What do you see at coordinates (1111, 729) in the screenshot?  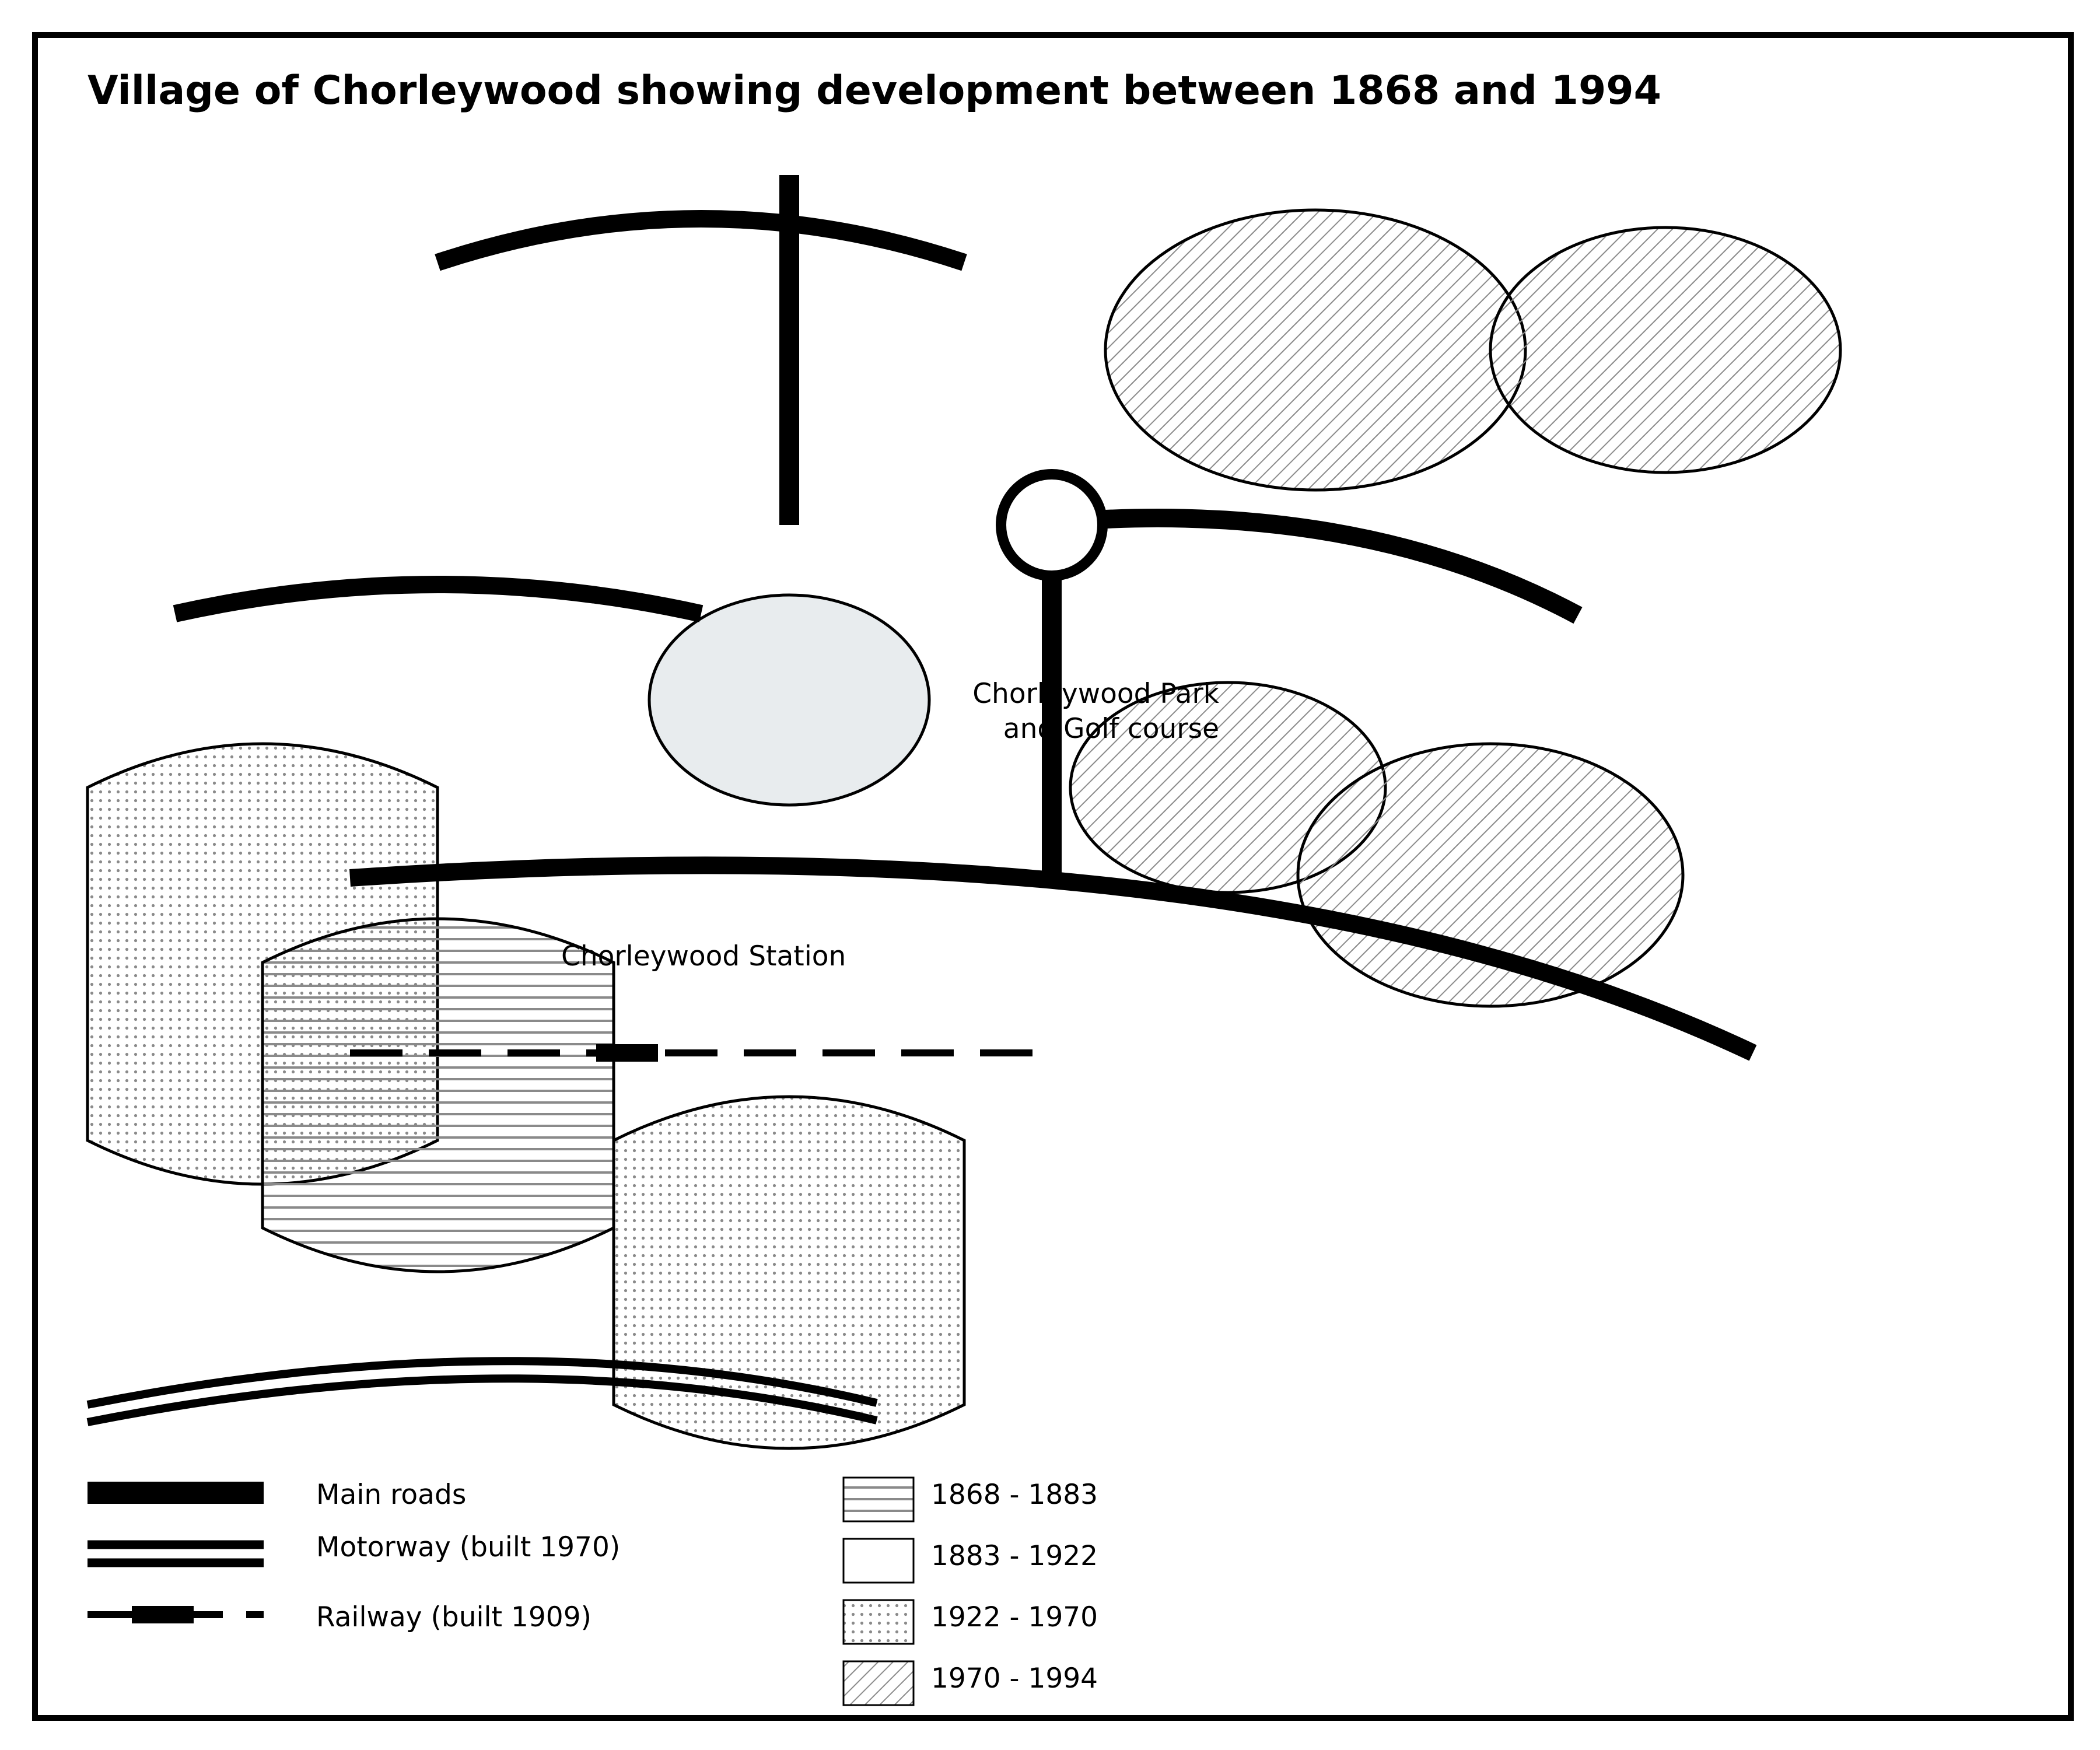 I see `park-label: and Golf course` at bounding box center [1111, 729].